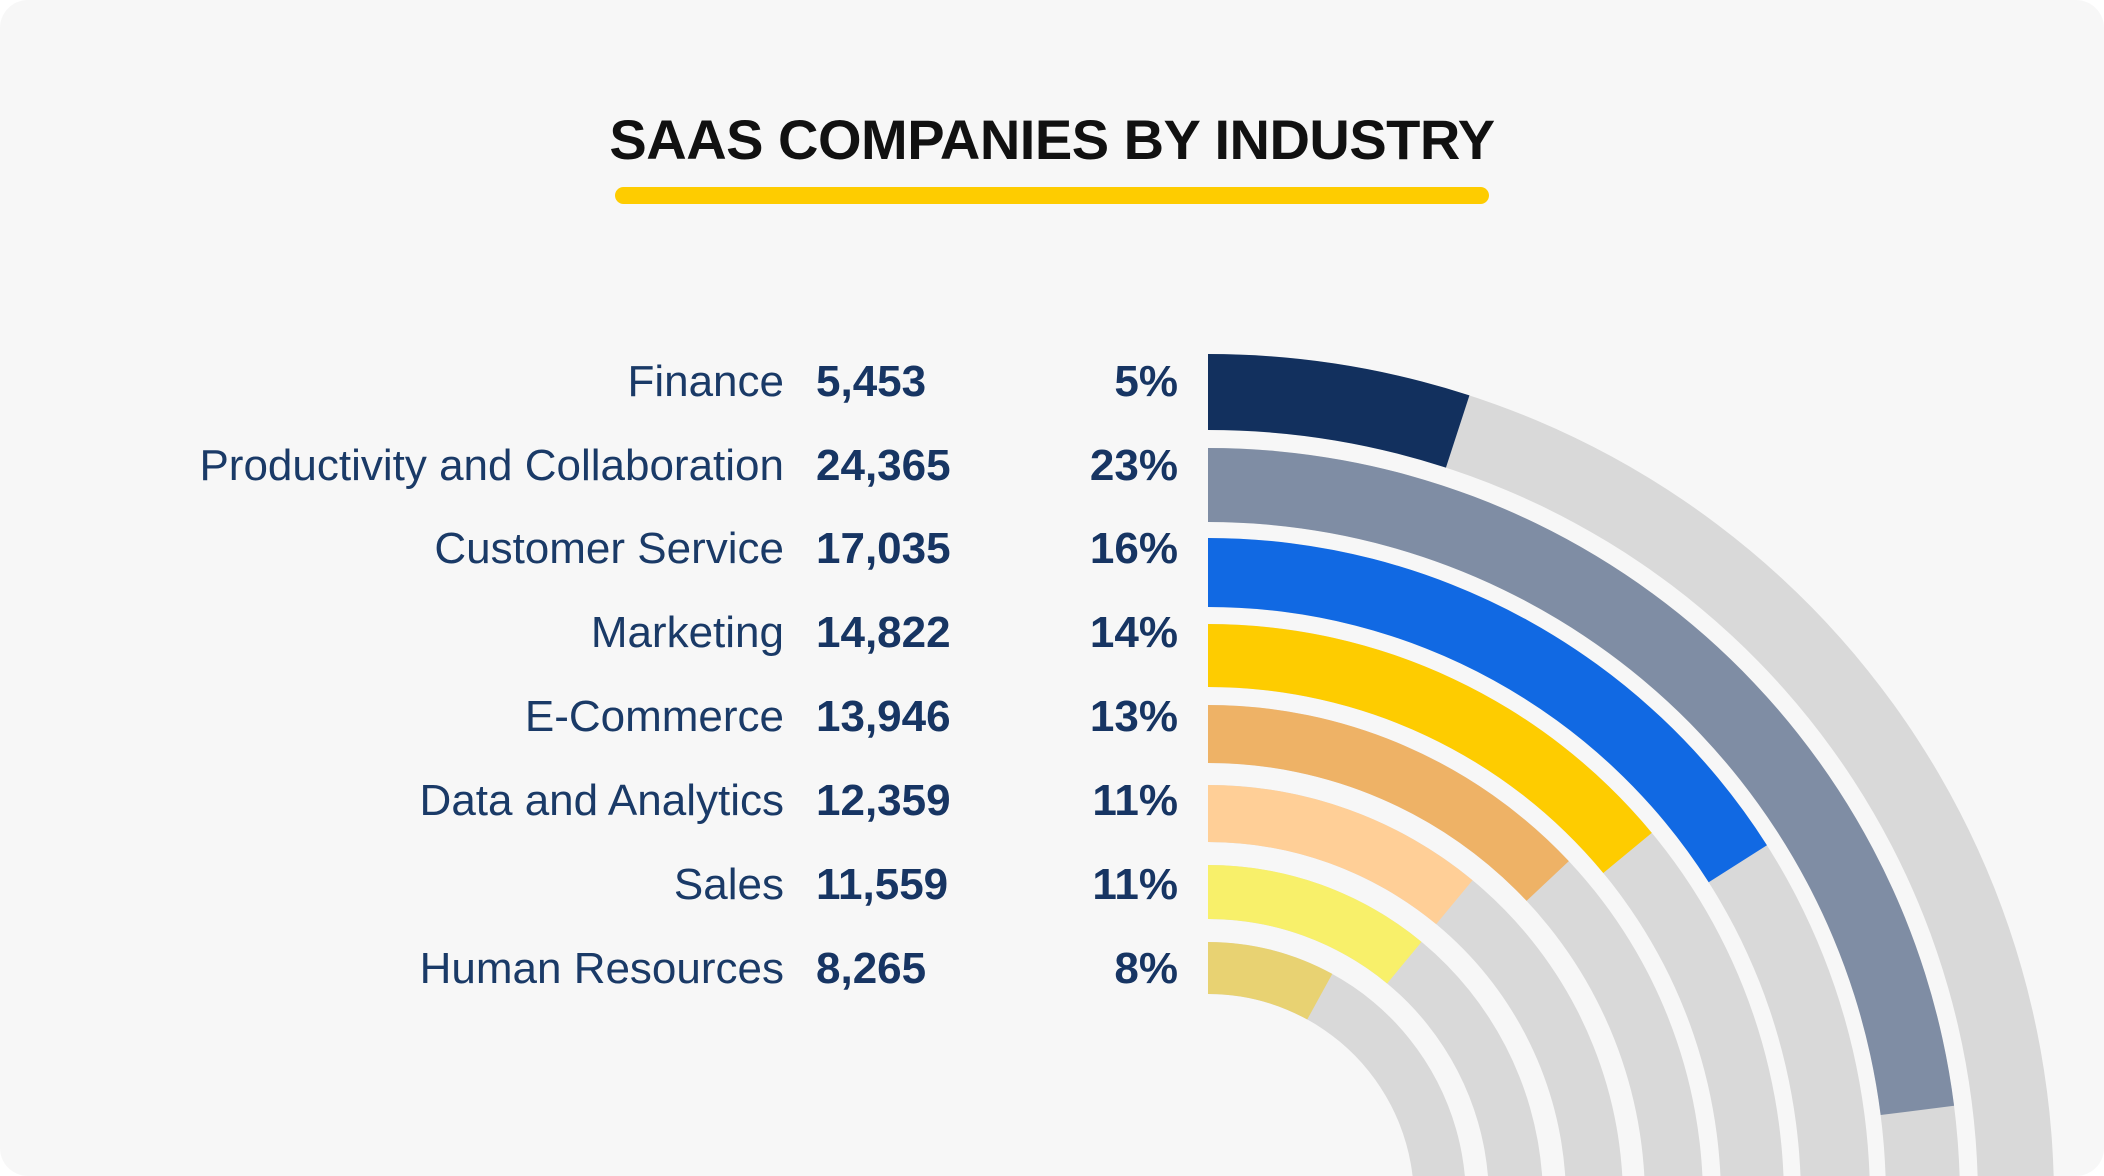  Describe the element at coordinates (1339, 411) in the screenshot. I see `bar-arc-finance` at that location.